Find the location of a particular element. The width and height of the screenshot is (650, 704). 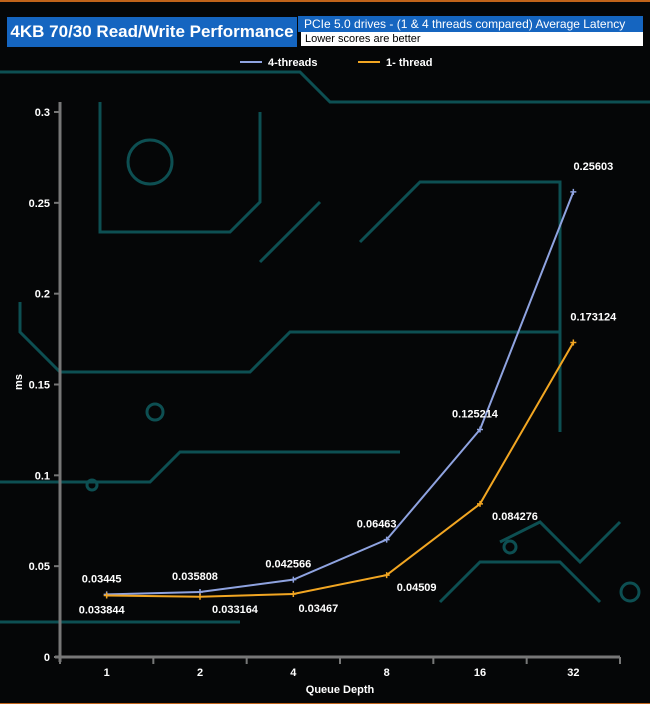

y-tick-label: 0.25 is located at coordinates (39, 204).